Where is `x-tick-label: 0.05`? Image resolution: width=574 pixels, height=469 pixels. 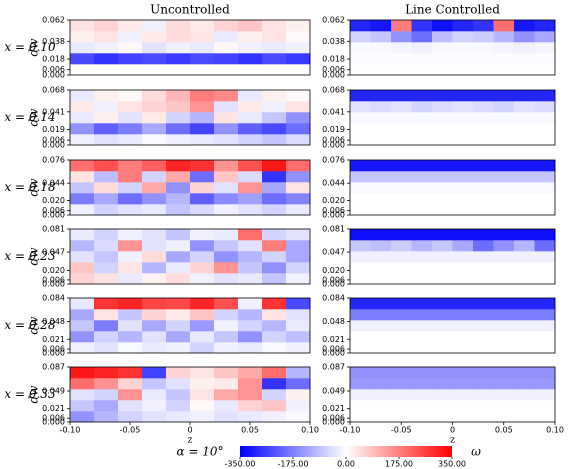
x-tick-label: 0.05 is located at coordinates (504, 430).